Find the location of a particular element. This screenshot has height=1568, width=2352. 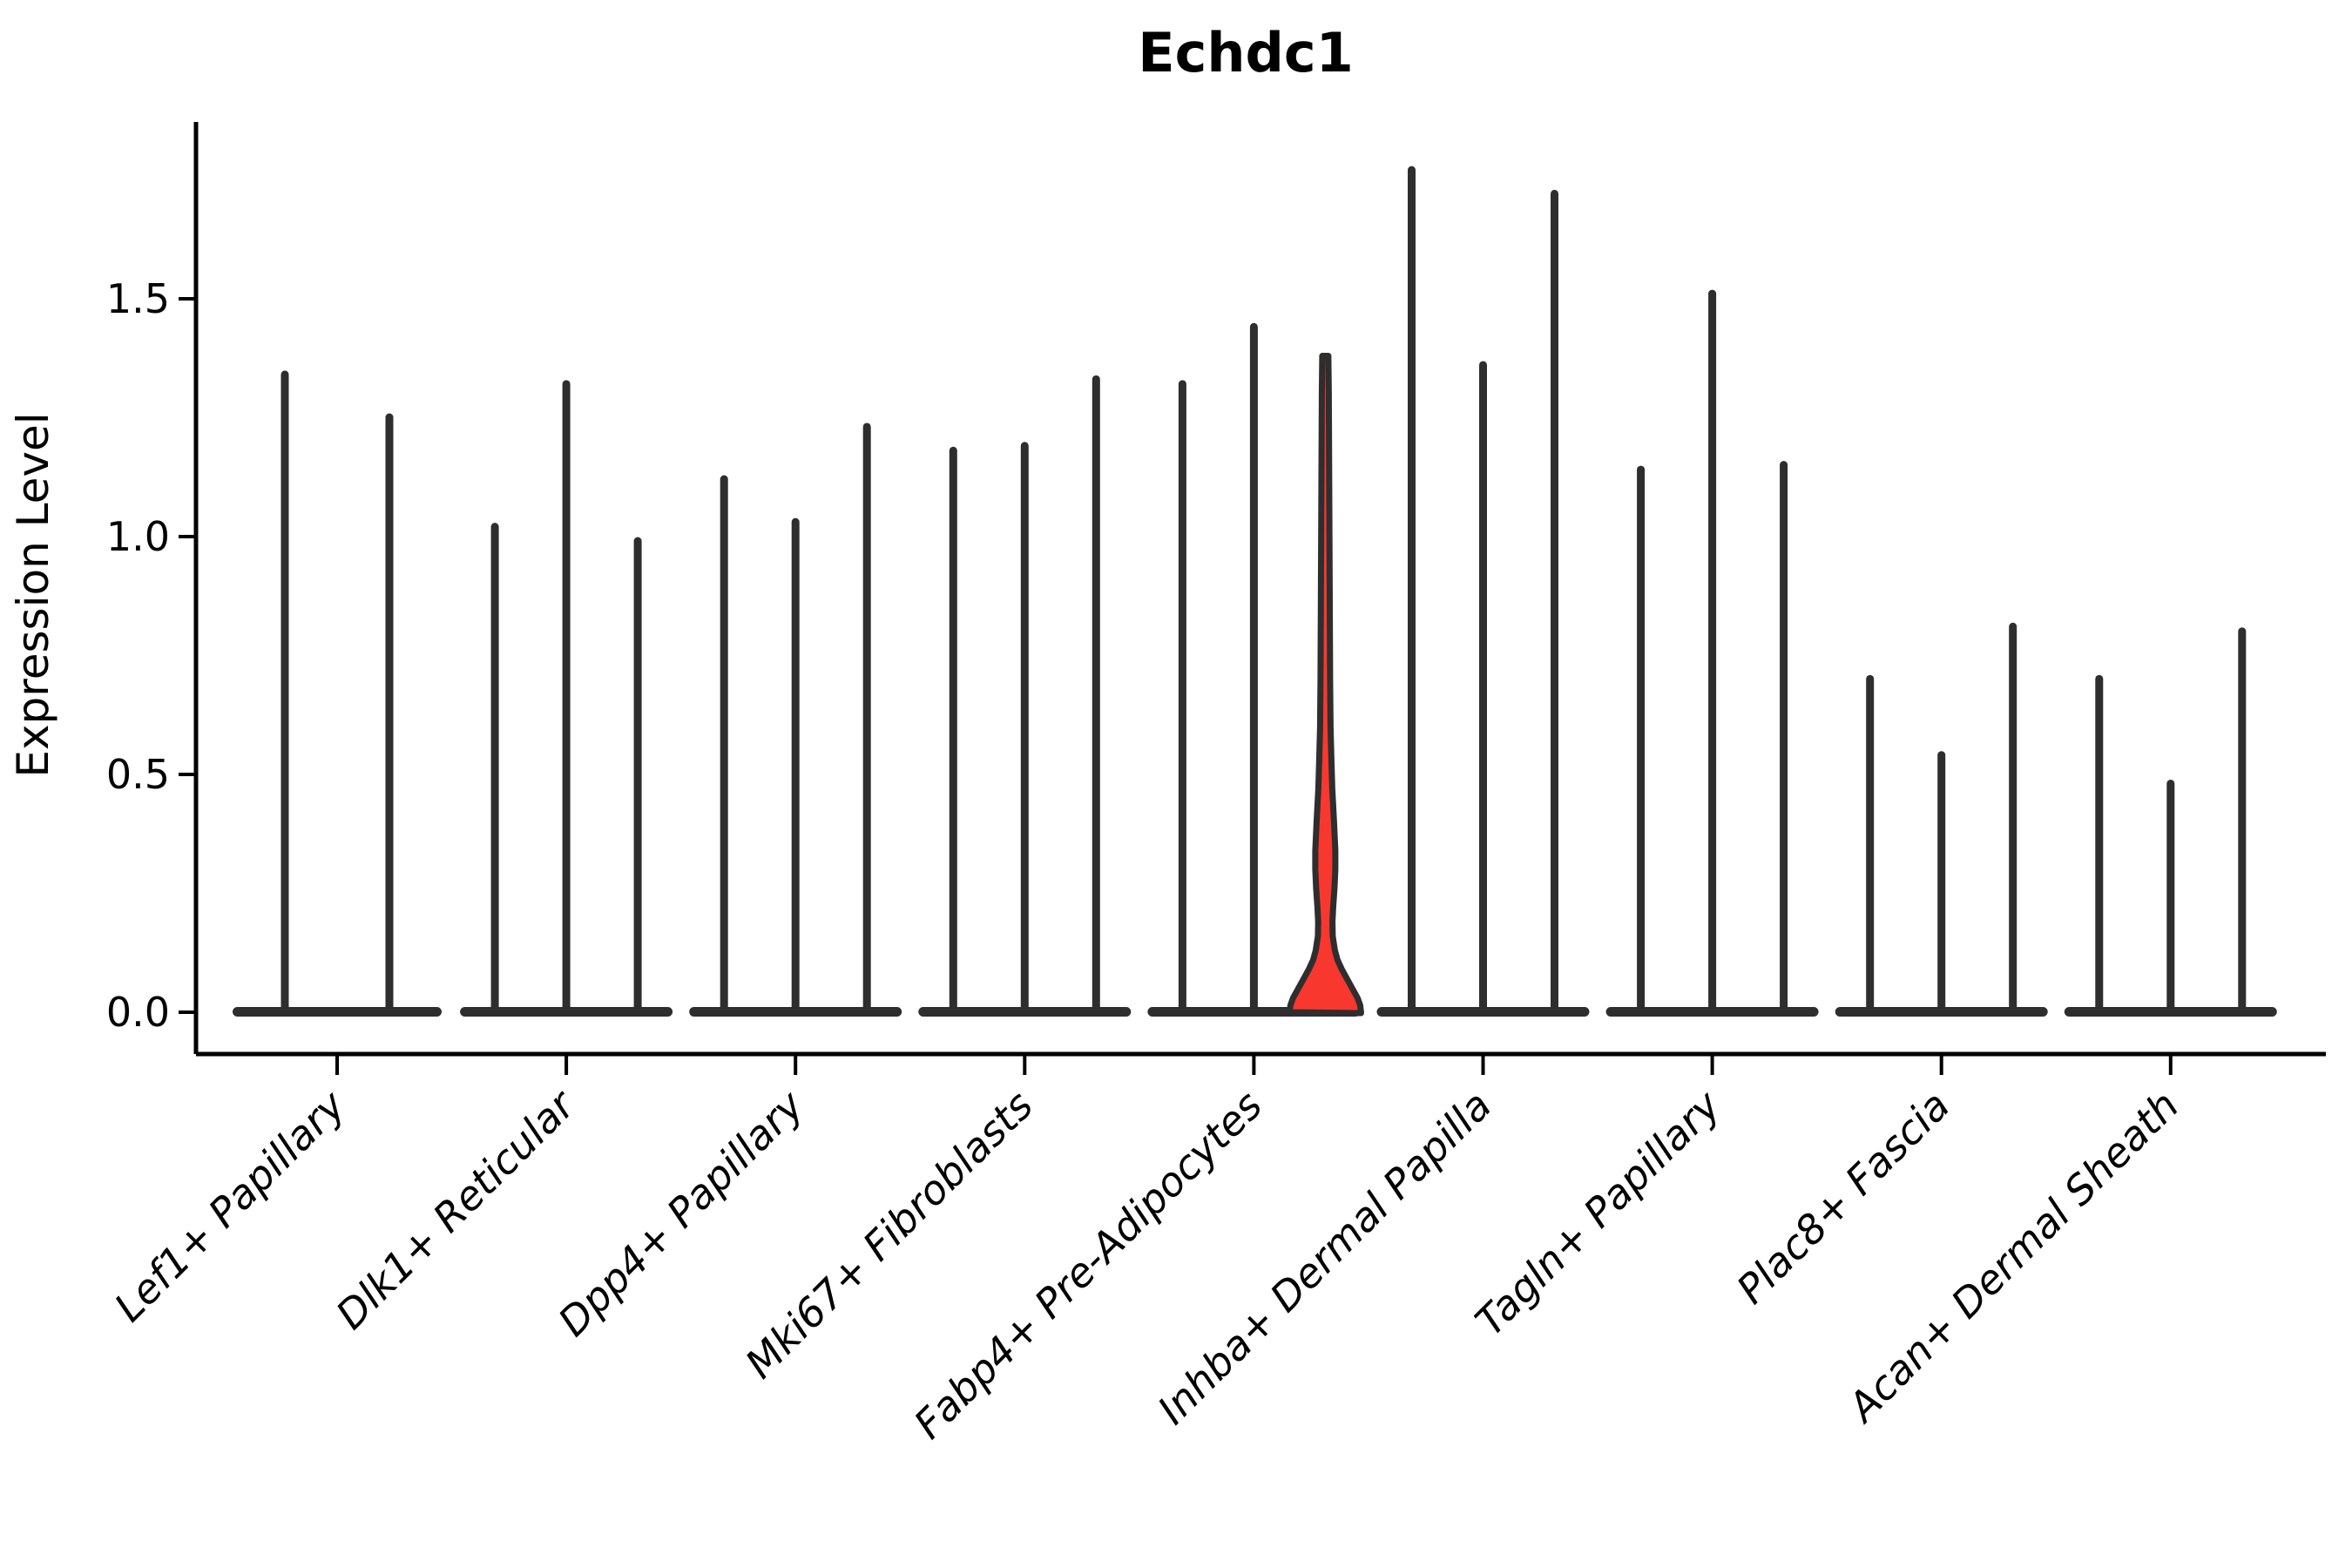

category-label: Dpp4+ Papillary is located at coordinates (681, 1213).